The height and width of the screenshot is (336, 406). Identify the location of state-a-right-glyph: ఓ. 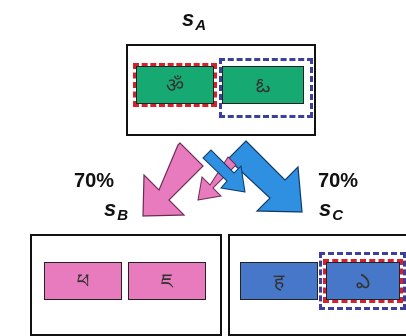
(263, 85).